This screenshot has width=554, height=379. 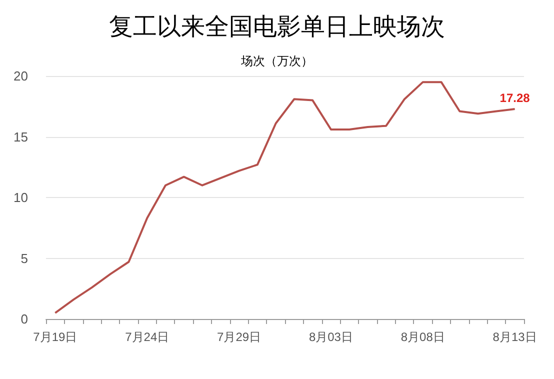 What do you see at coordinates (147, 337) in the screenshot?
I see `x-tick-label: 7月24日` at bounding box center [147, 337].